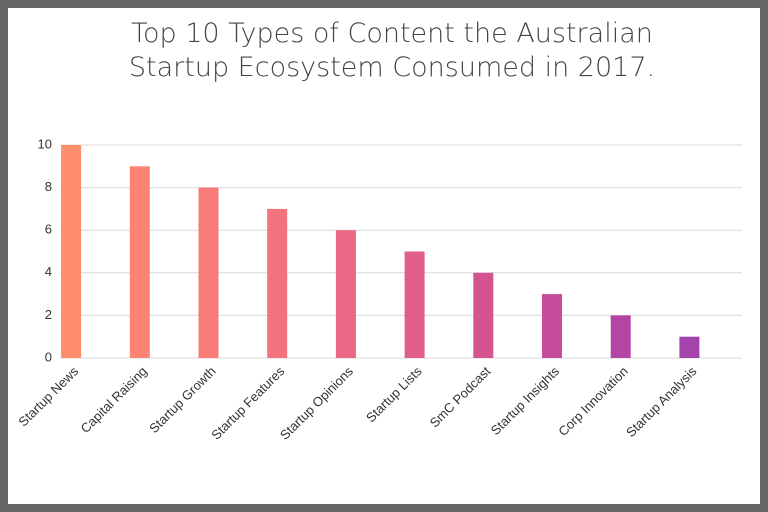 The image size is (768, 512). I want to click on y-tick-label: 4, so click(48, 271).